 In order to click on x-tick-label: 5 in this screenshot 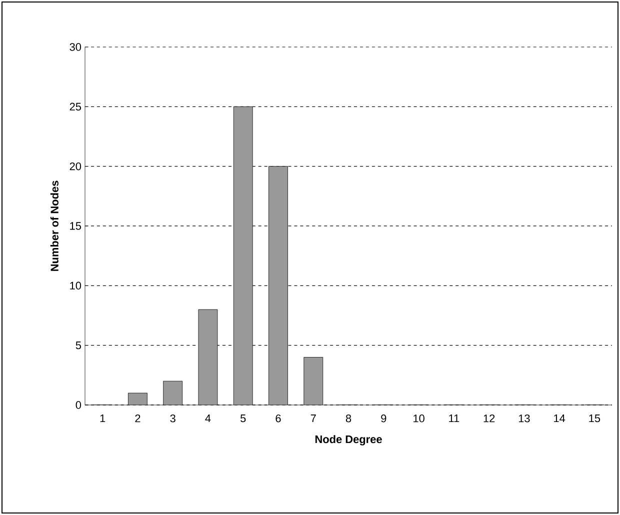, I will do `click(243, 418)`.